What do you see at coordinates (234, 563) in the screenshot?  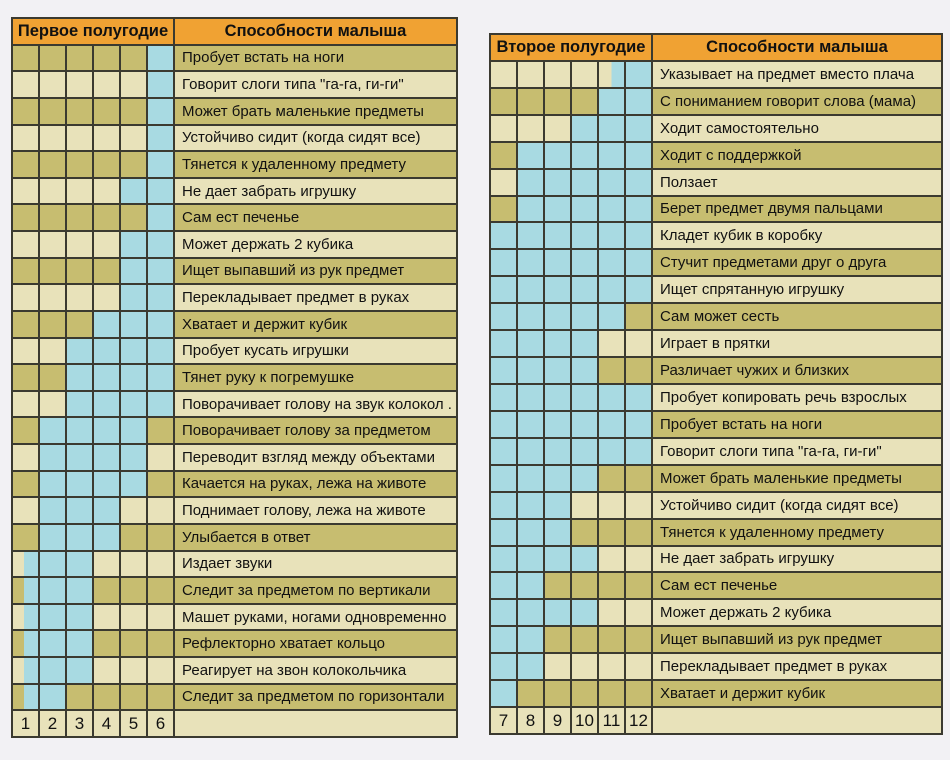 I see `milestone-row: Издает звуки` at bounding box center [234, 563].